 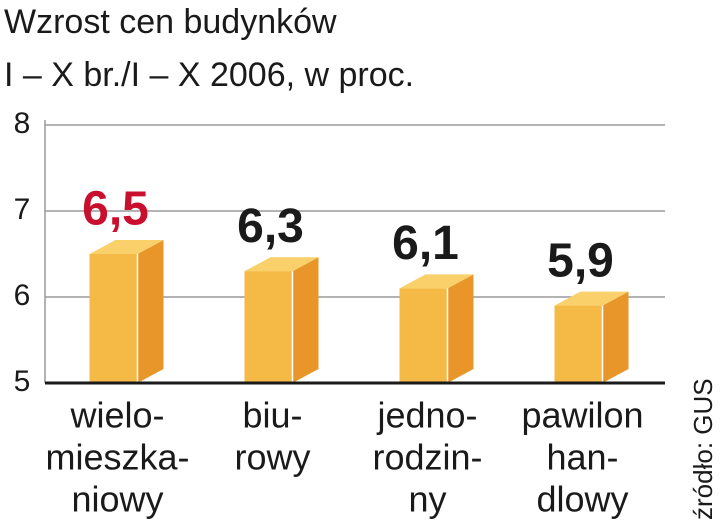 I want to click on x-tick-label: dlowy, so click(x=582, y=499).